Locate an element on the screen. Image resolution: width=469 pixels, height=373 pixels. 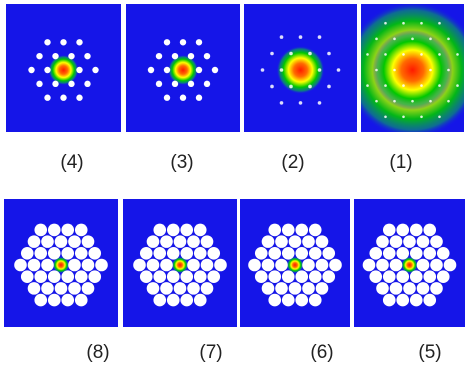
caption-5: (5) is located at coordinates (430, 352).